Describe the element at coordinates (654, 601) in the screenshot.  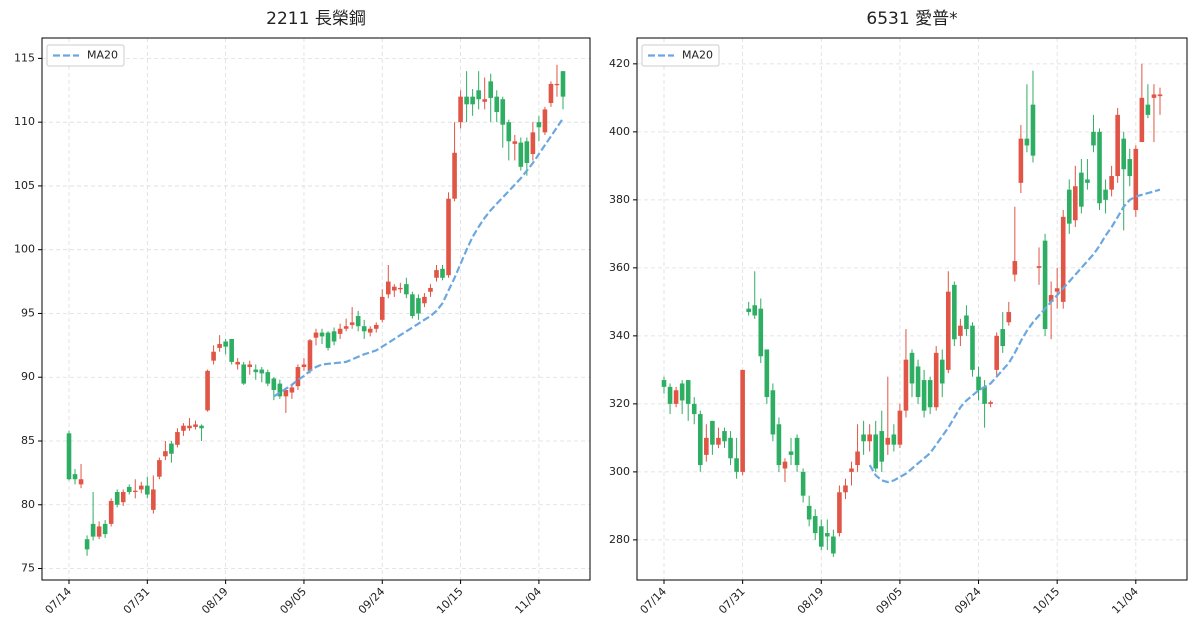
I see `x-tick-label: 07/14` at that location.